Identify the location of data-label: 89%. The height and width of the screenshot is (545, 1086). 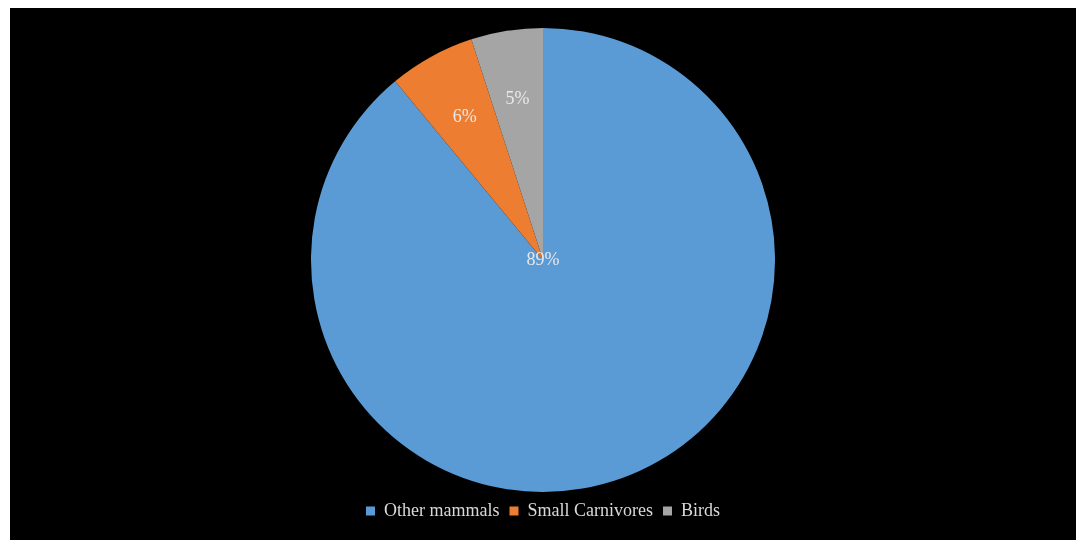
(543, 258).